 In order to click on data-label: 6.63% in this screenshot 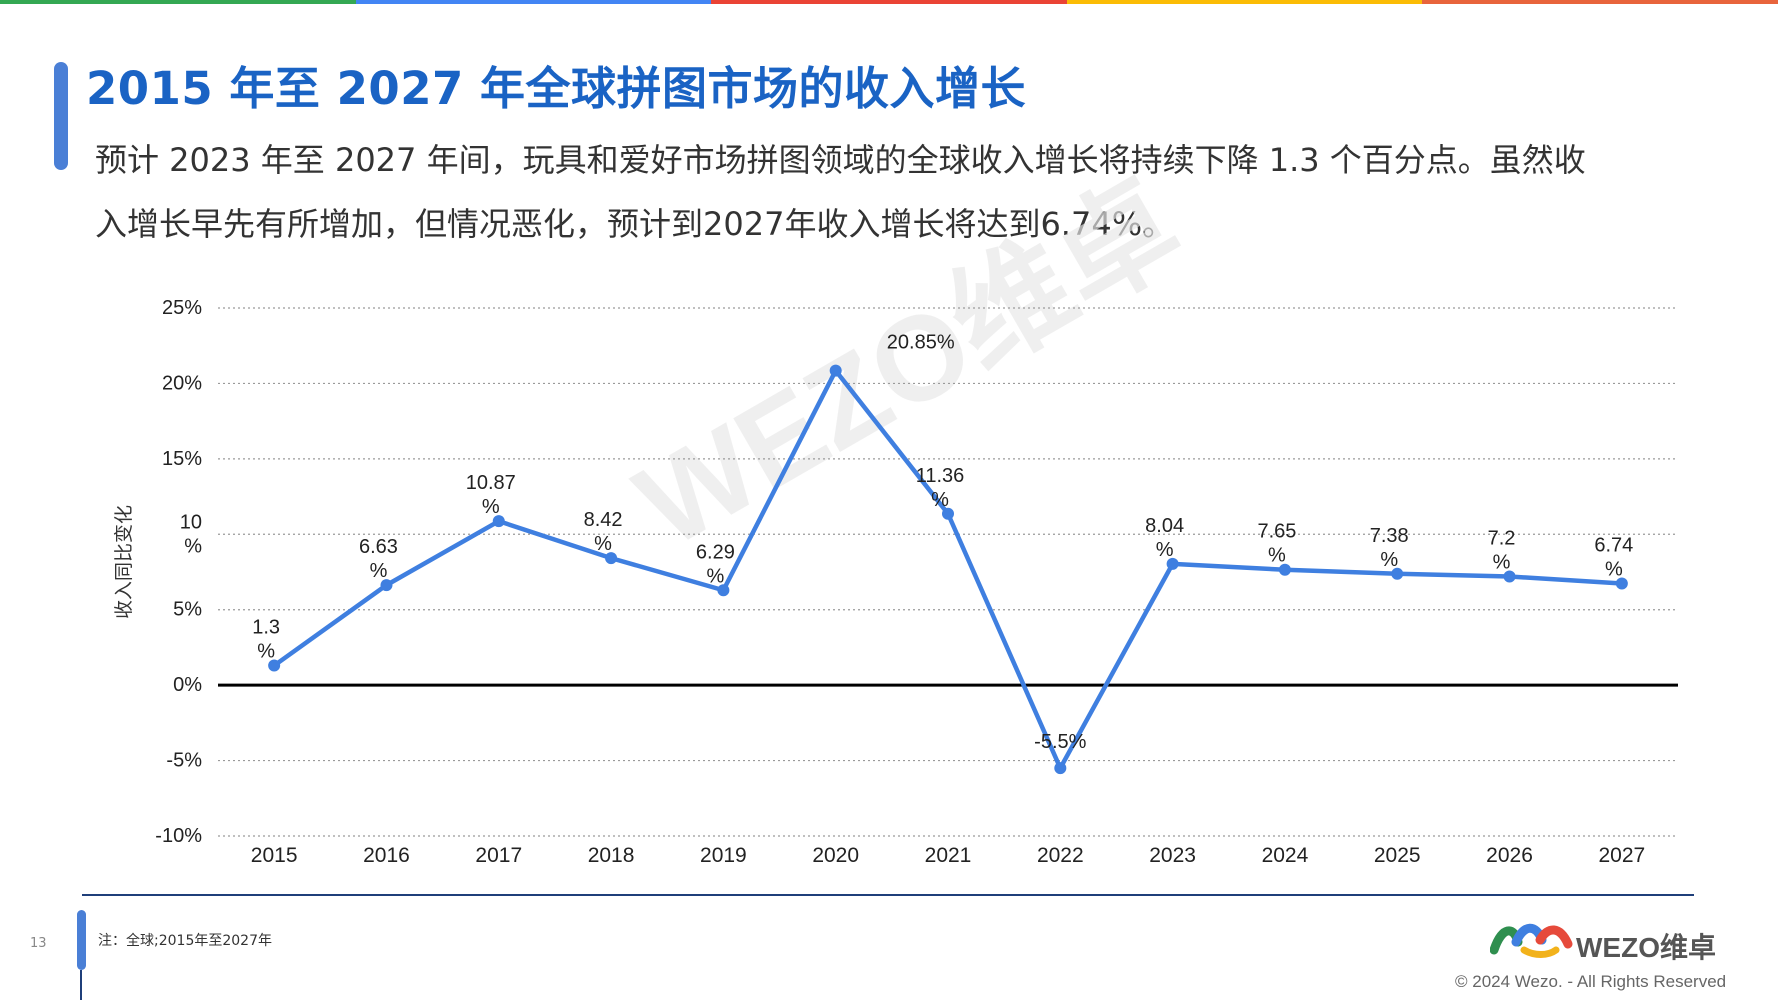, I will do `click(378, 559)`.